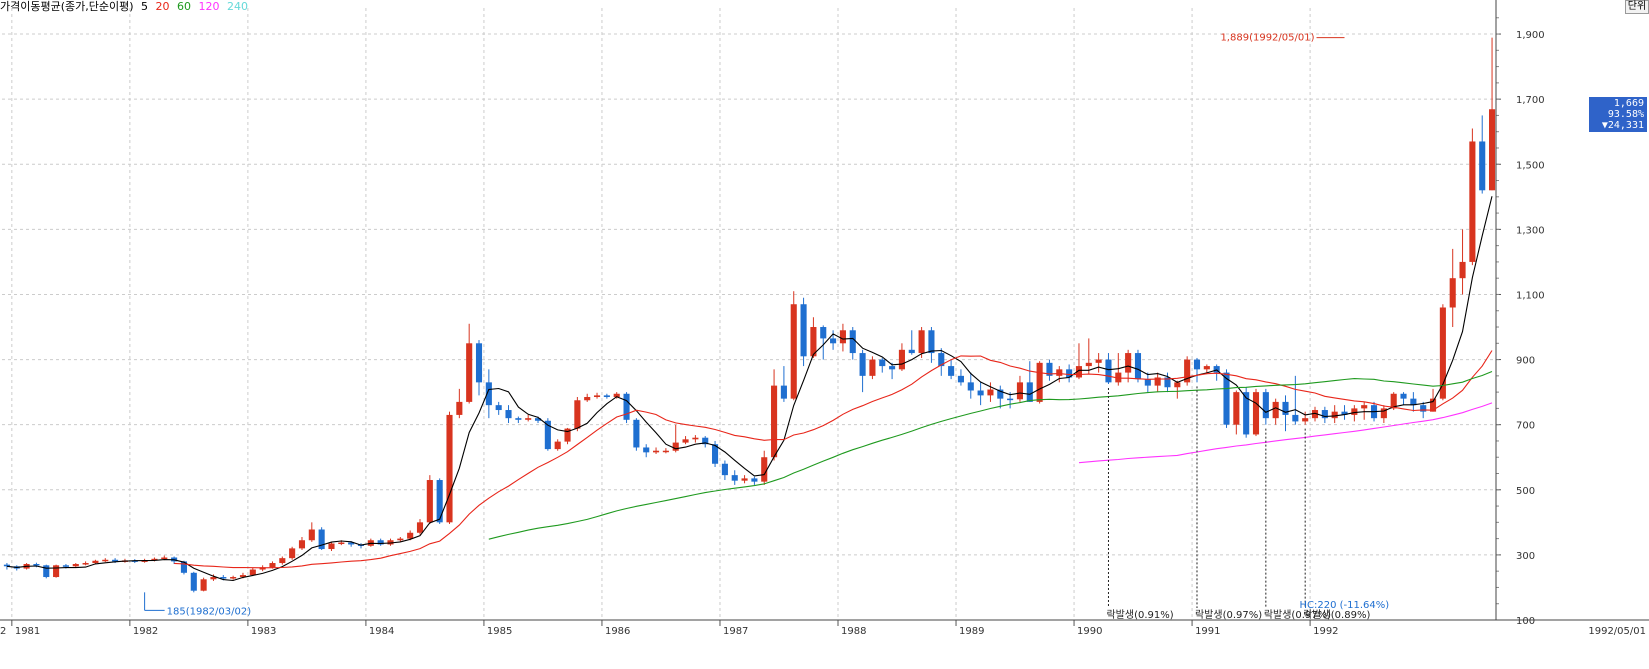 The height and width of the screenshot is (669, 1649). I want to click on x-tick-label: 1986, so click(617, 631).